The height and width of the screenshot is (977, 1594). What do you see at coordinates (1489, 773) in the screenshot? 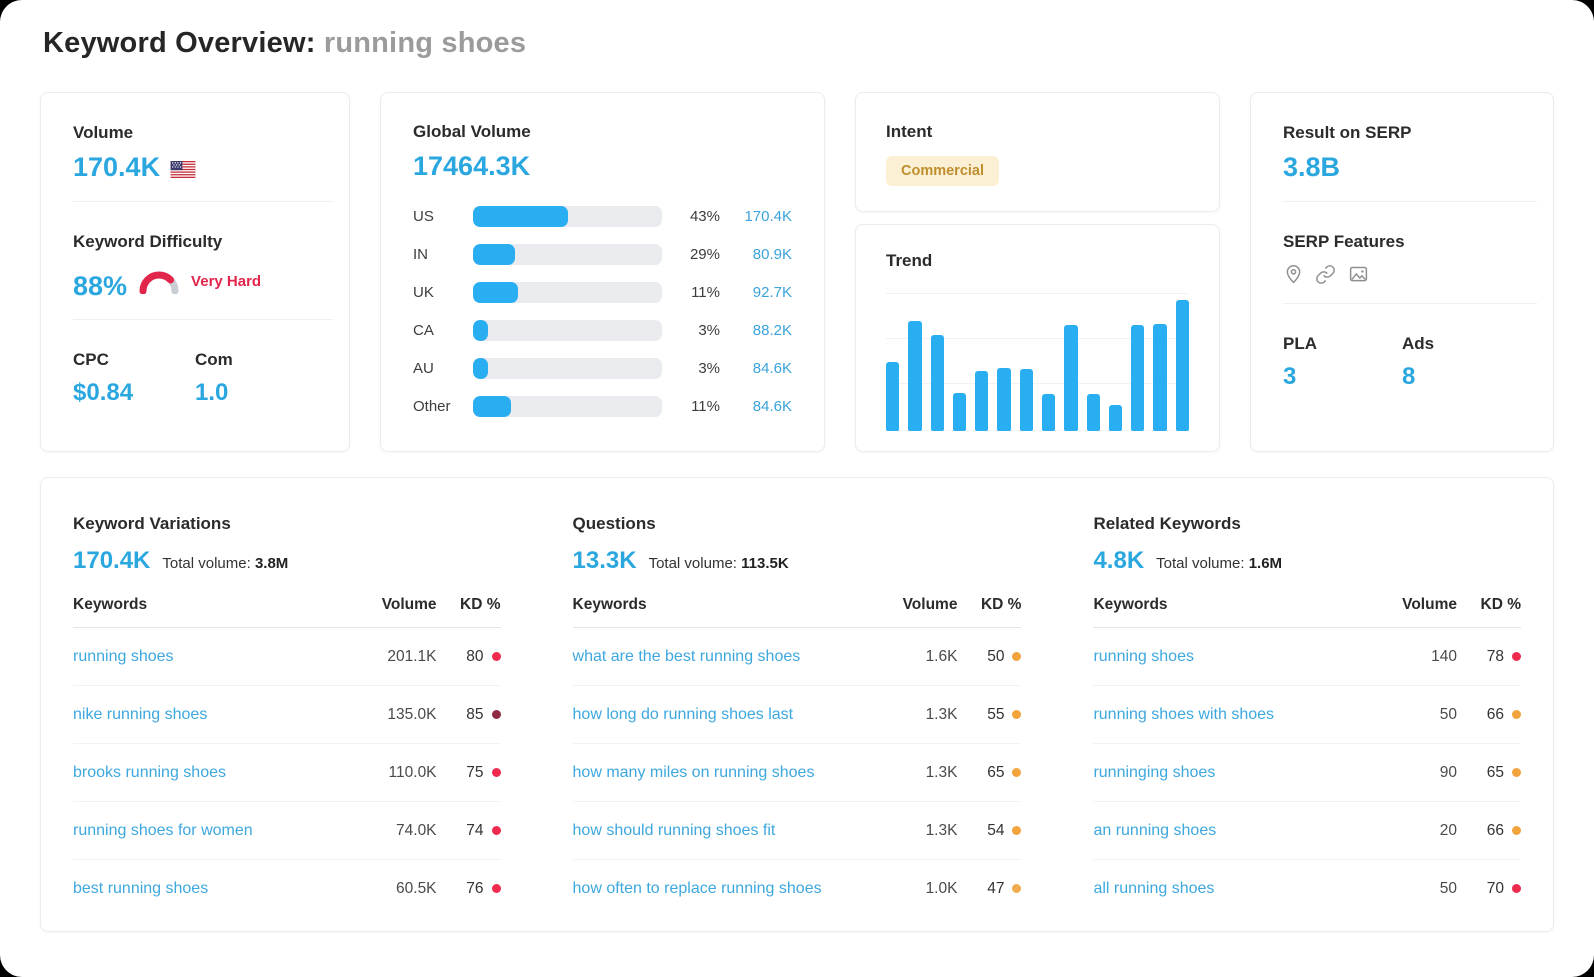
I see `row-kd: 65` at bounding box center [1489, 773].